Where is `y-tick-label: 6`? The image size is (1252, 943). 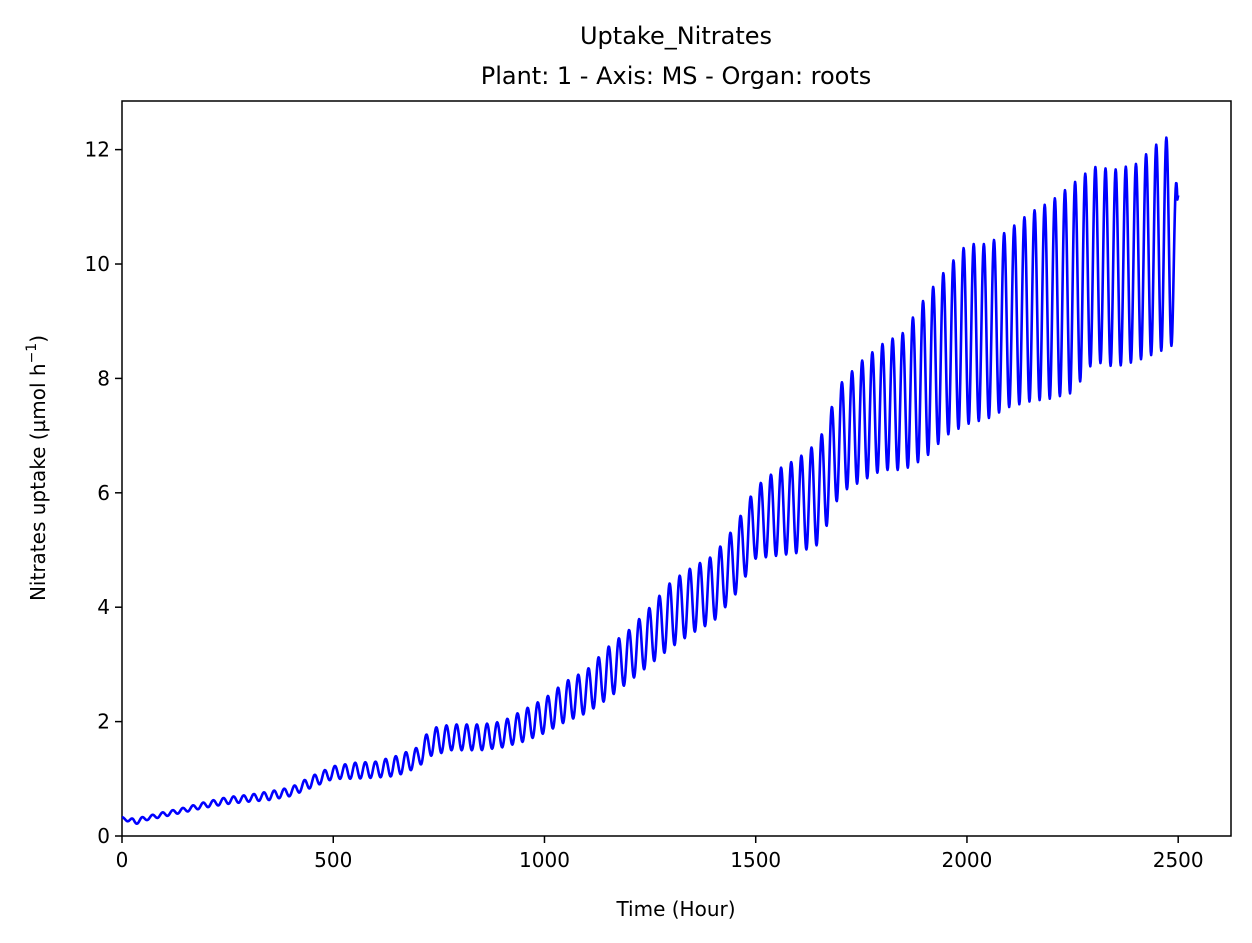 y-tick-label: 6 is located at coordinates (103, 493).